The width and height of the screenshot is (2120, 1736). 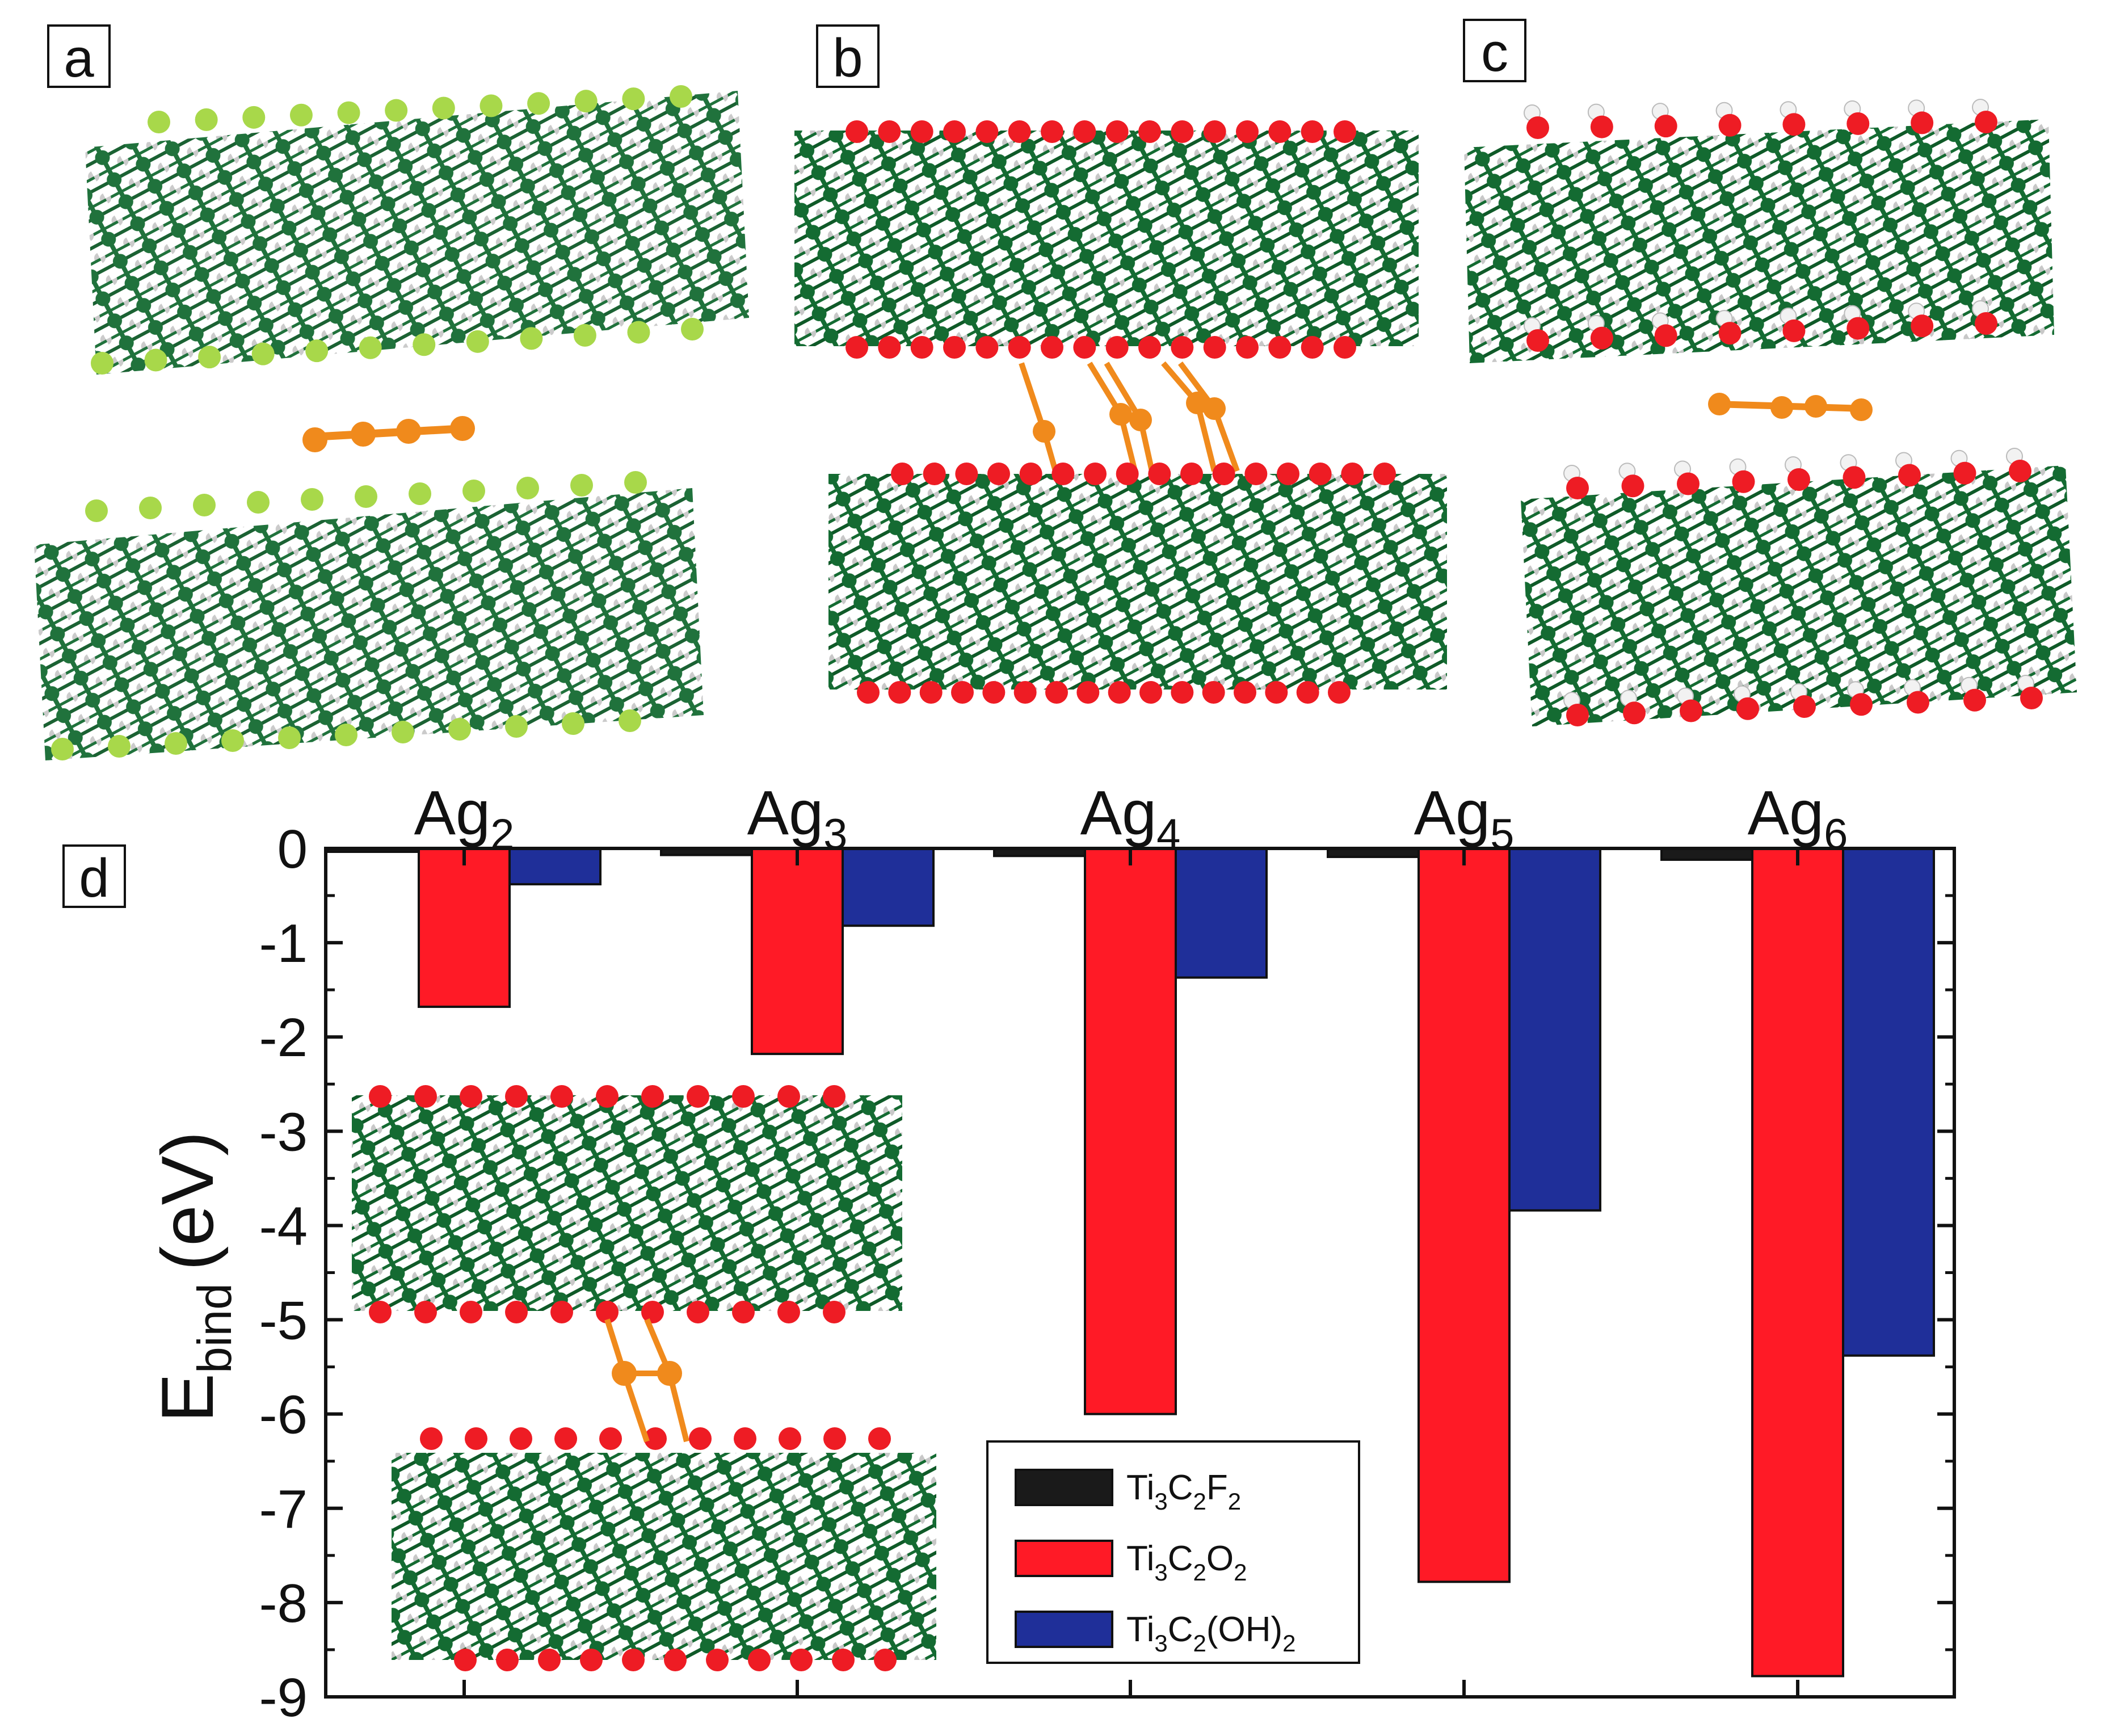 I want to click on fluorine-atoms, so click(x=397, y=230).